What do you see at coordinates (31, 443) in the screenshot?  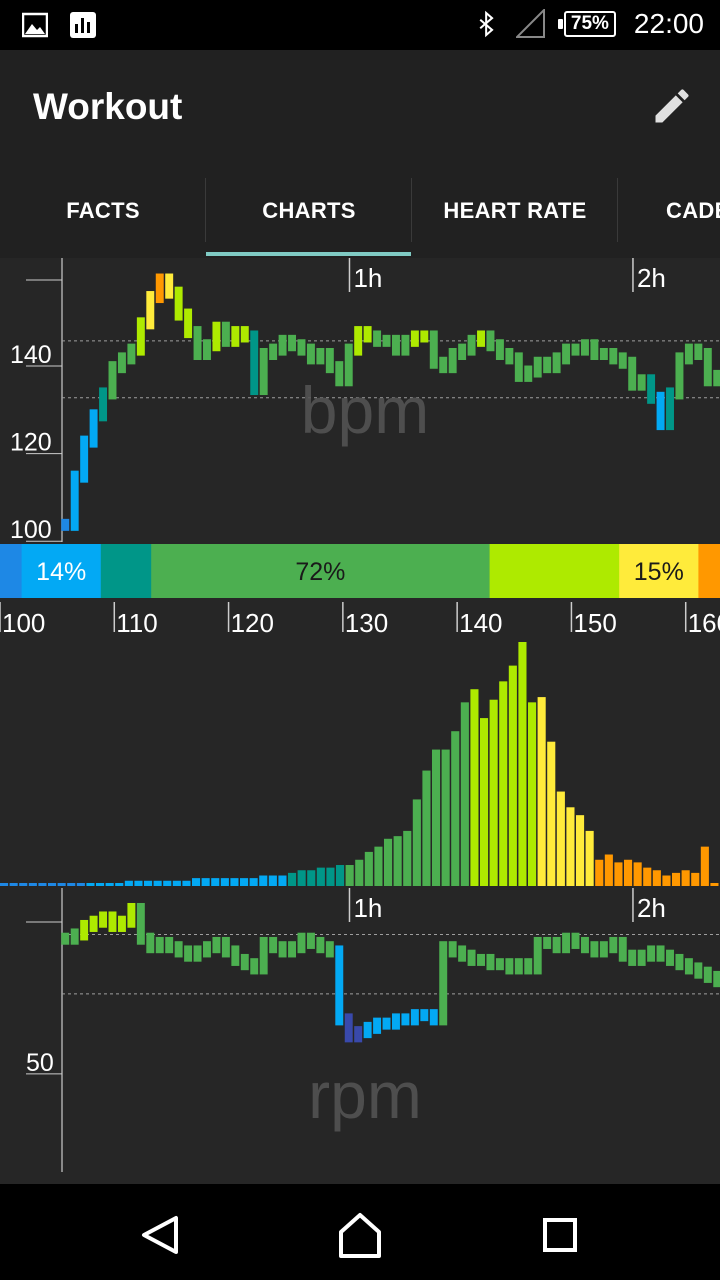 I see `y-tick-label: 120` at bounding box center [31, 443].